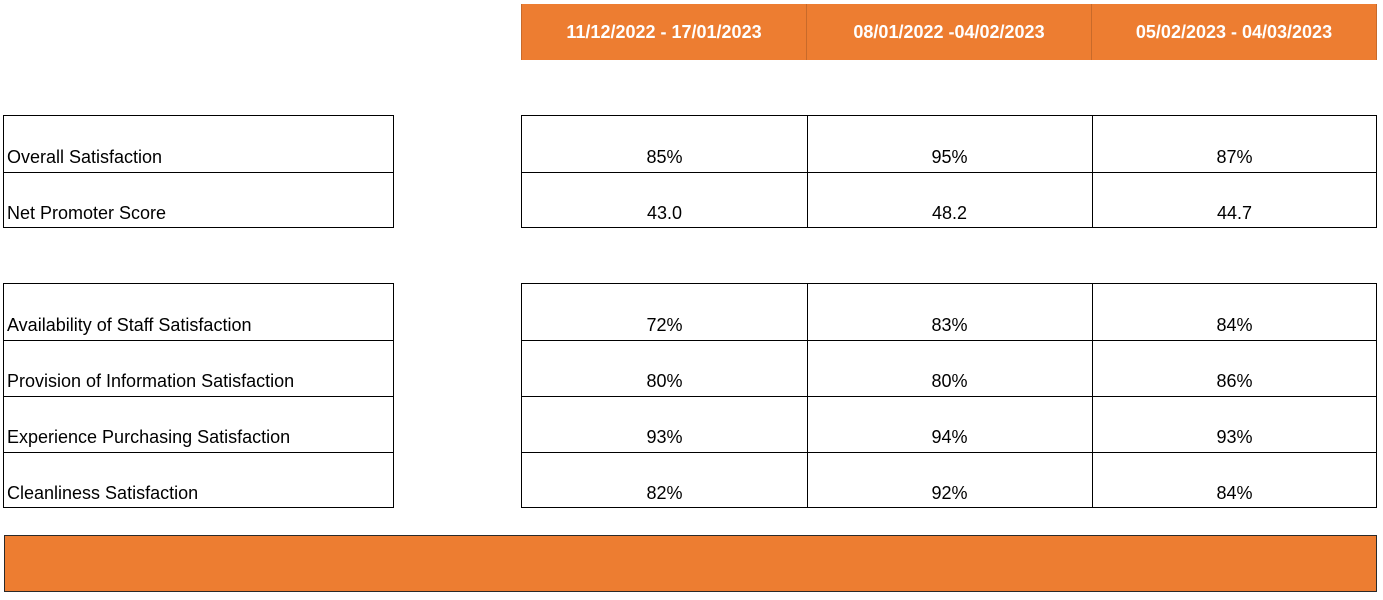 This screenshot has width=1383, height=600. Describe the element at coordinates (664, 157) in the screenshot. I see `value-cell: 85%` at that location.